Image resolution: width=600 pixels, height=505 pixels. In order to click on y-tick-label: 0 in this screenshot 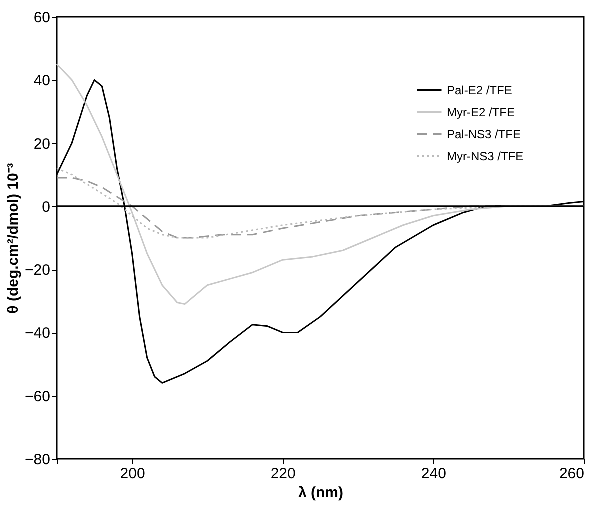, I will do `click(46, 207)`.